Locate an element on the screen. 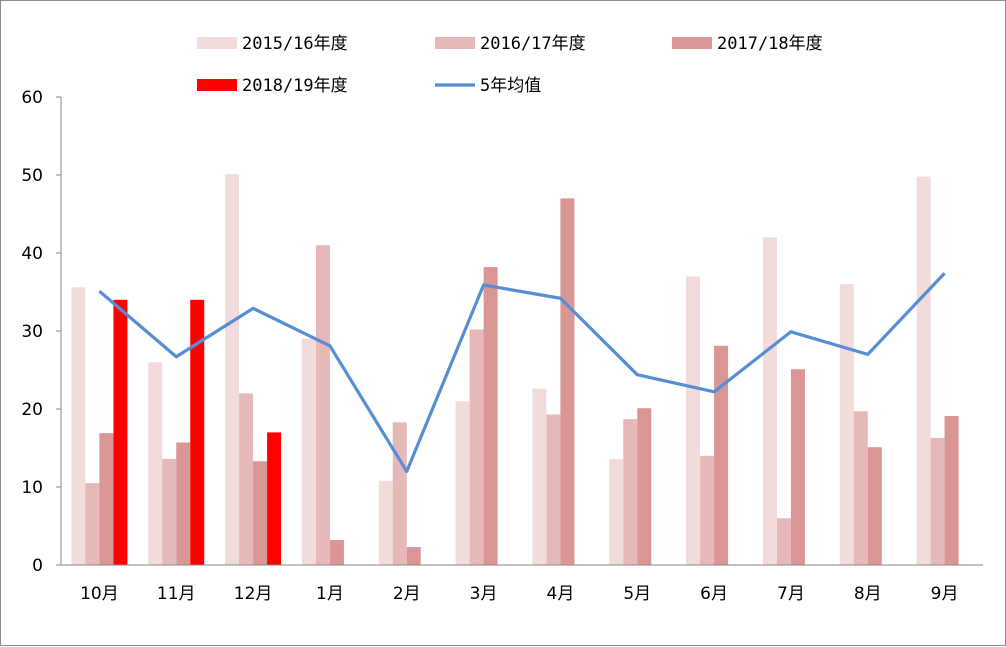  x-tick-label: 12月 is located at coordinates (253, 594).